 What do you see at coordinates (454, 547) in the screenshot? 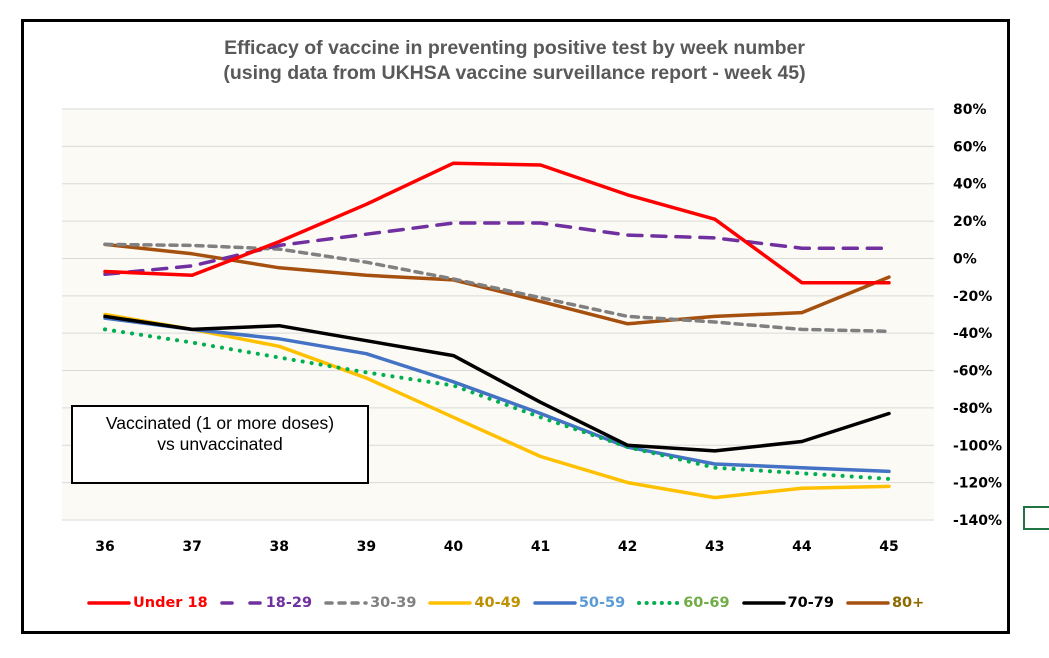
I see `x-tick-label: 40` at bounding box center [454, 547].